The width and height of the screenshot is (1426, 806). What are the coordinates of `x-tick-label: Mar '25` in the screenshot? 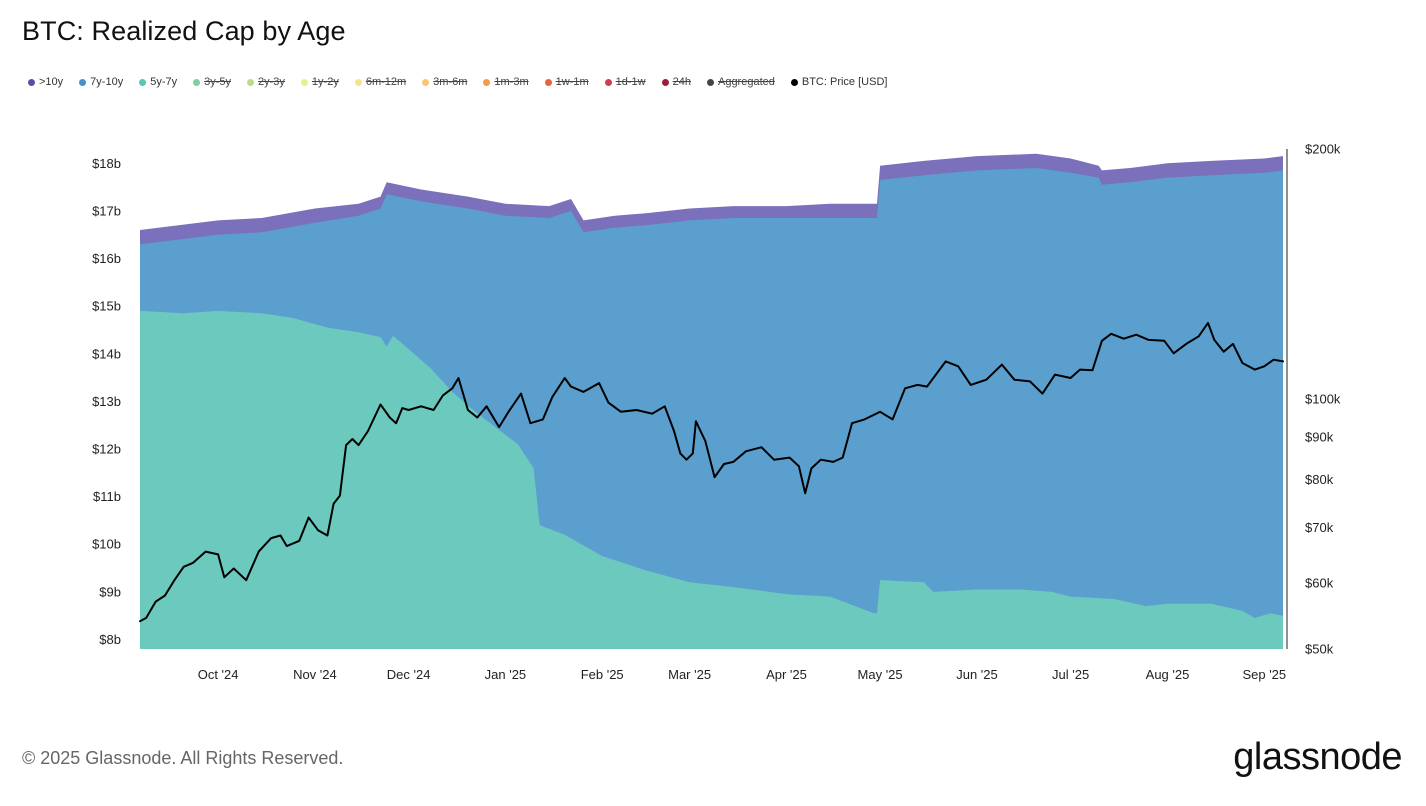 It's located at (689, 674).